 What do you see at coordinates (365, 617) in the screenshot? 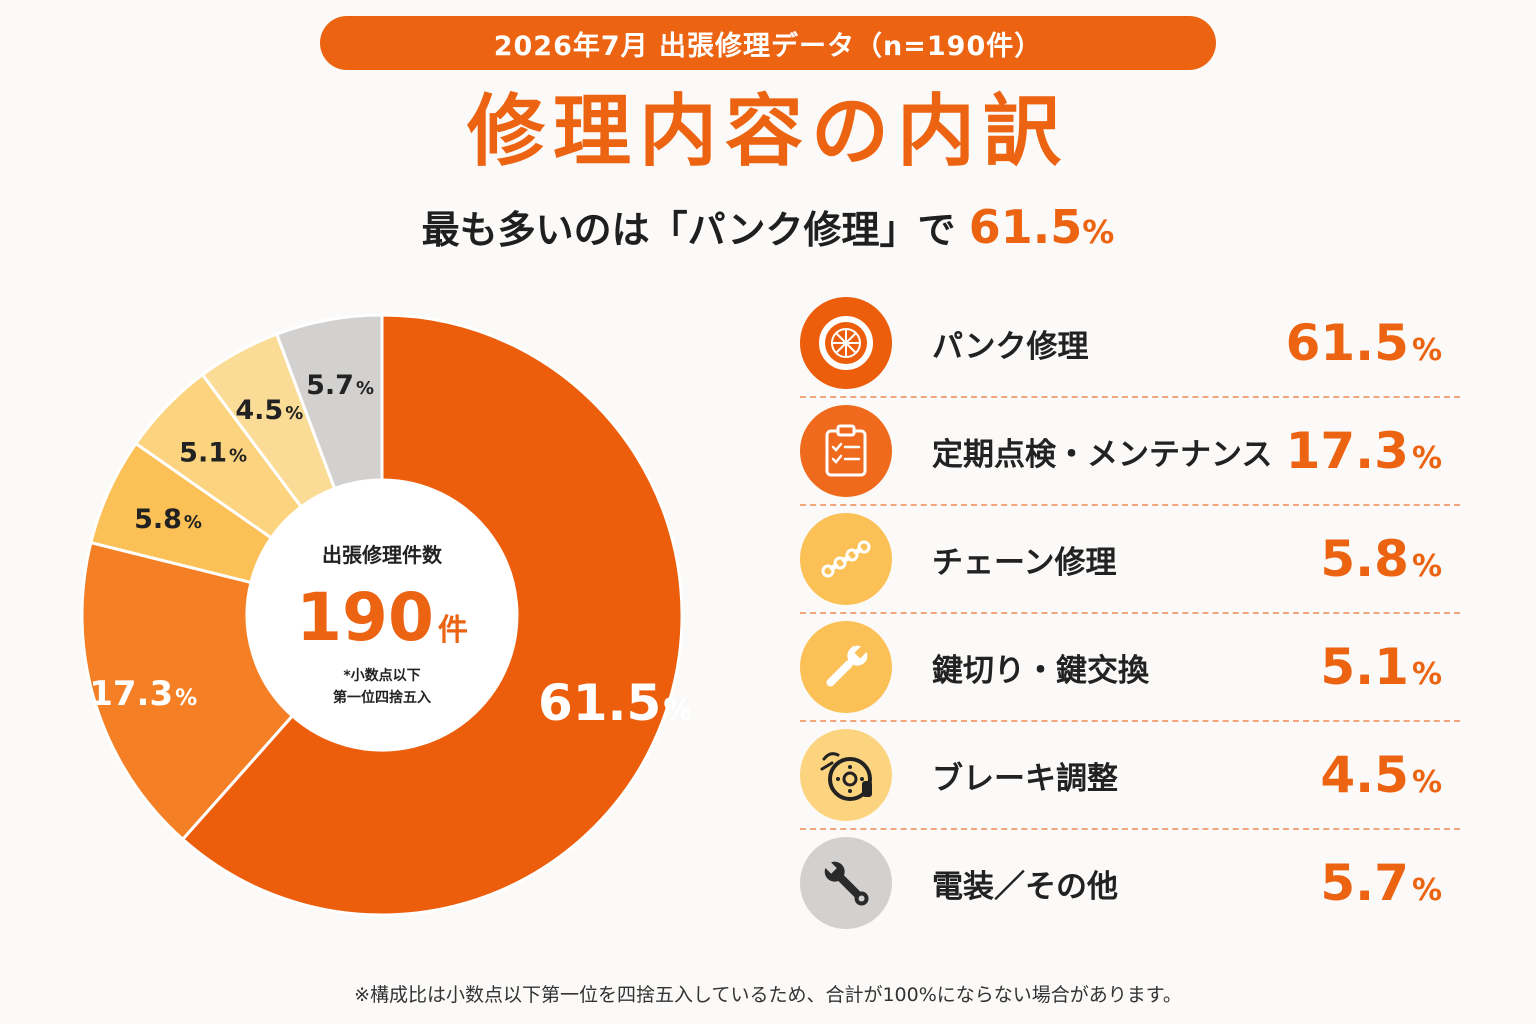
I see `center-count-value: 190` at bounding box center [365, 617].